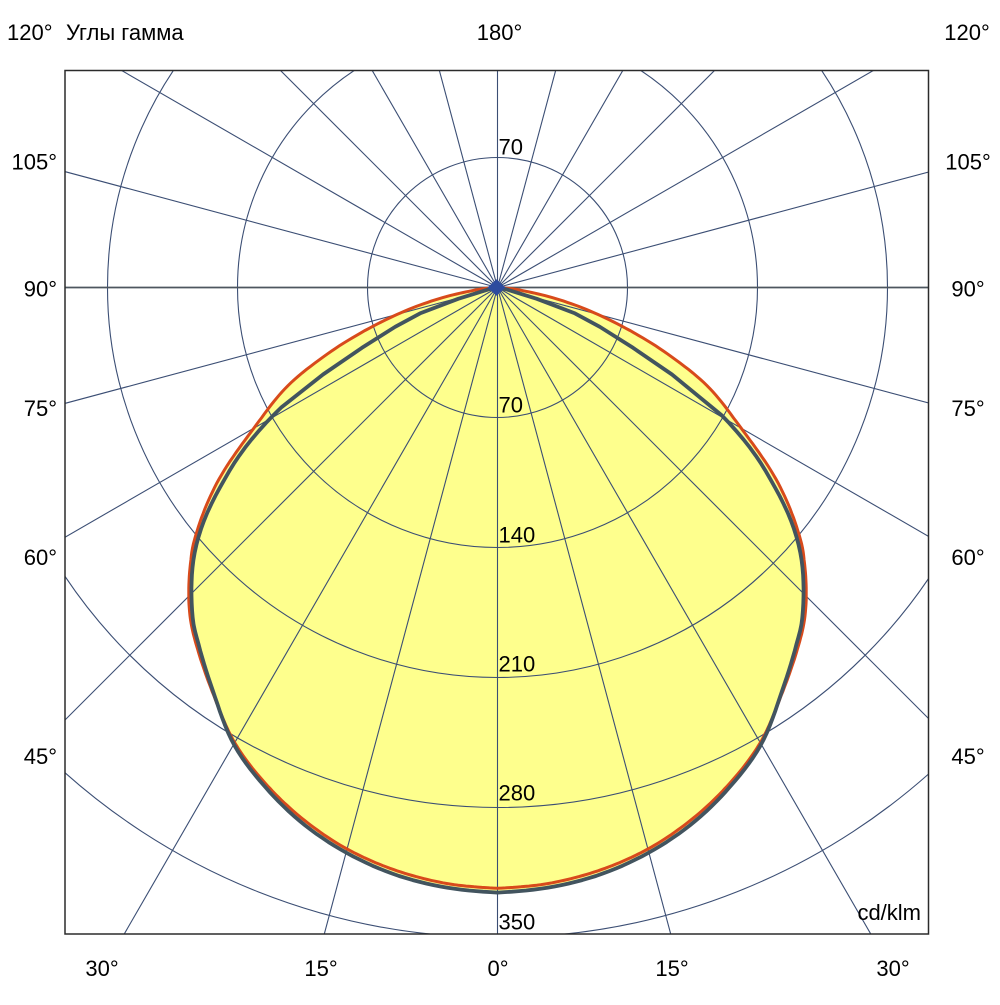  What do you see at coordinates (517, 793) in the screenshot?
I see `svg-text: 280` at bounding box center [517, 793].